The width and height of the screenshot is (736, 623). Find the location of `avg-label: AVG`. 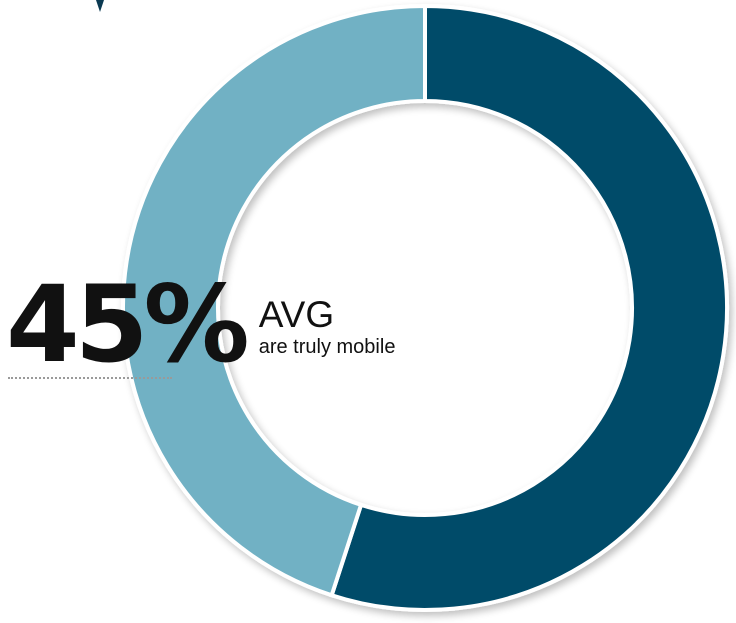

avg-label: AVG is located at coordinates (296, 314).